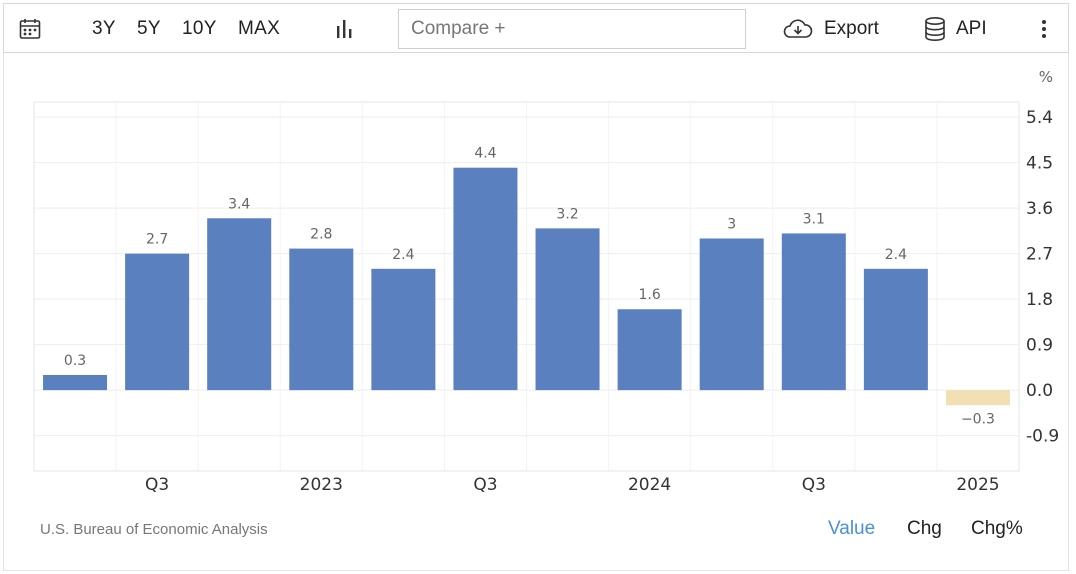 The image size is (1076, 574). Describe the element at coordinates (321, 235) in the screenshot. I see `bar-value-label: 2.8` at that location.